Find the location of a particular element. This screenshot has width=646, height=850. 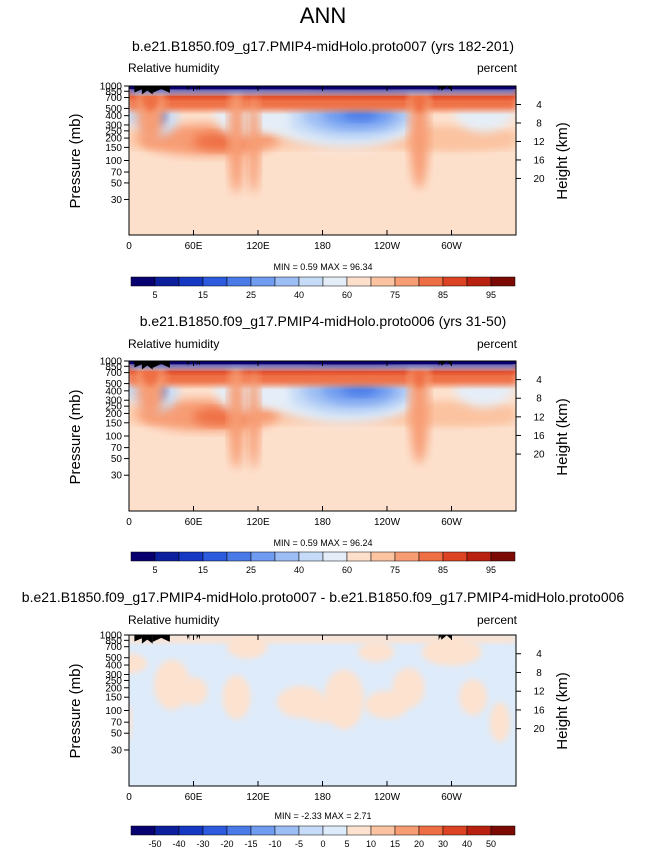

y-tick-label: 30 is located at coordinates (117, 200).